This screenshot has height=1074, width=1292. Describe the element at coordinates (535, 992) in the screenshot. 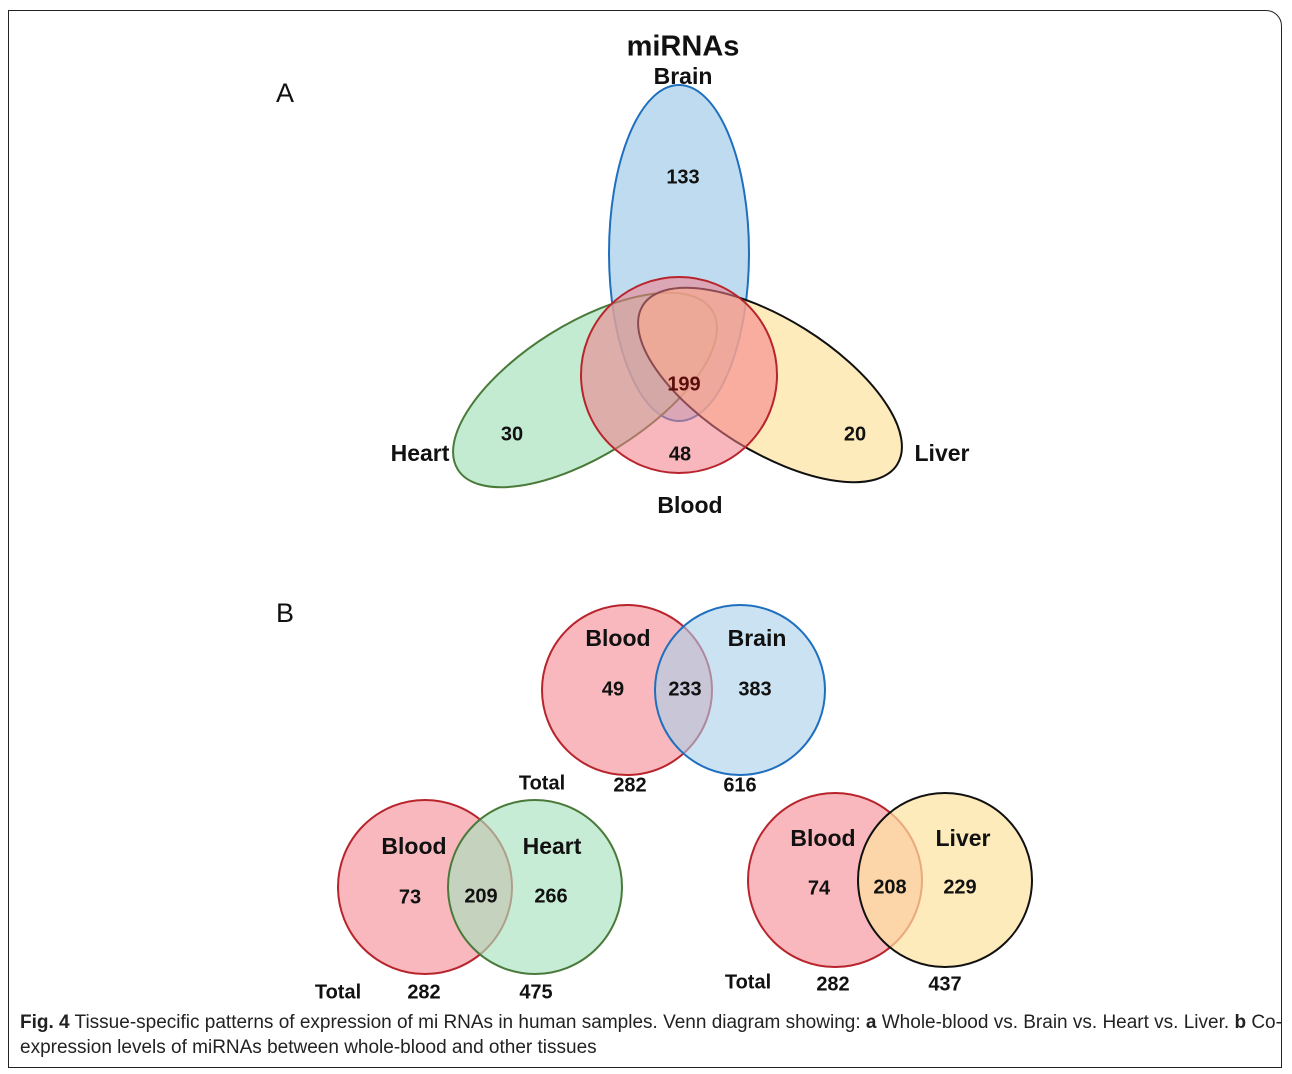

I see `total-count: 475` at that location.